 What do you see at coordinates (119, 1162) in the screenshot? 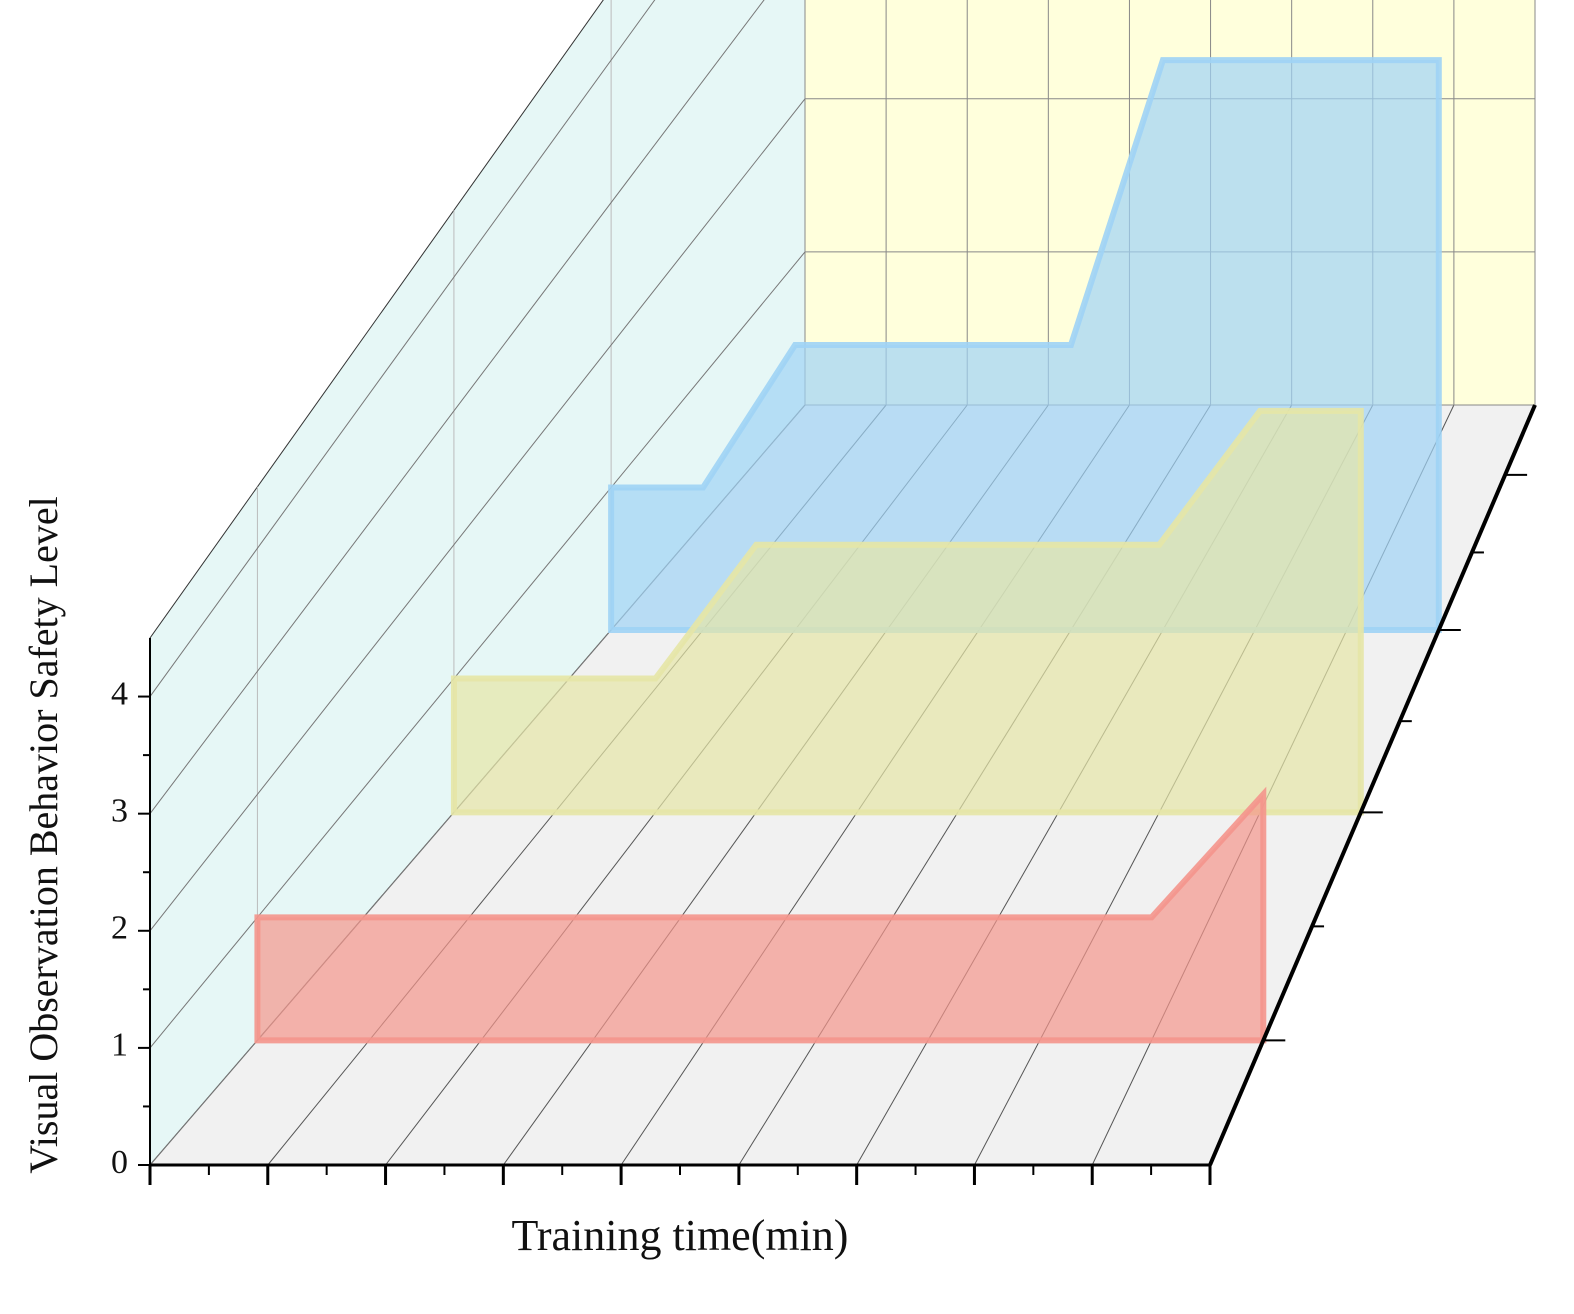
I see `y-tick-label: 0` at bounding box center [119, 1162].